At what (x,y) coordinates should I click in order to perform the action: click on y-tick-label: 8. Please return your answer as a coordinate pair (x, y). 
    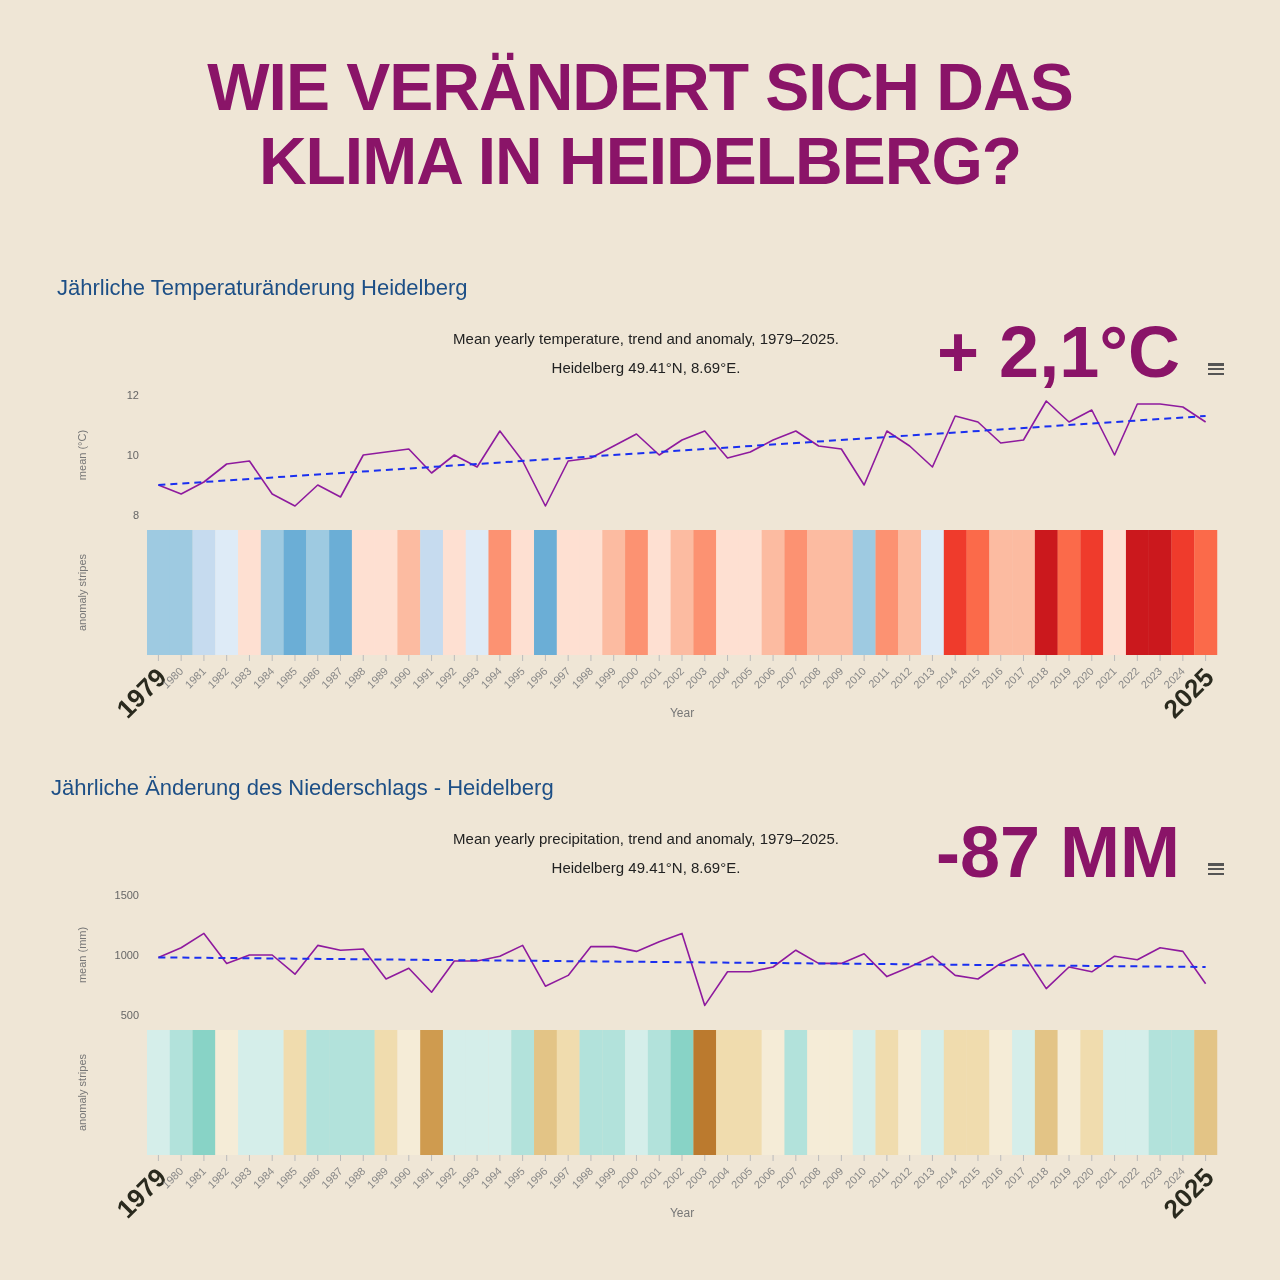
    Looking at the image, I should click on (135, 514).